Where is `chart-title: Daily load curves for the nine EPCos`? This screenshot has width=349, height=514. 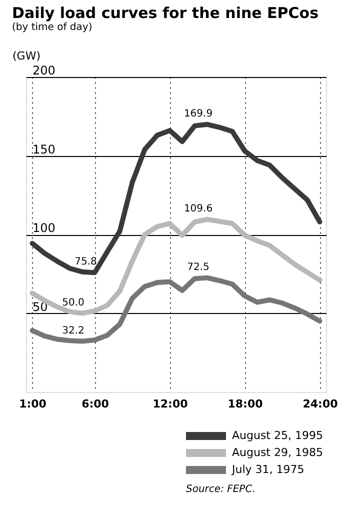
chart-title: Daily load curves for the nine EPCos is located at coordinates (165, 13).